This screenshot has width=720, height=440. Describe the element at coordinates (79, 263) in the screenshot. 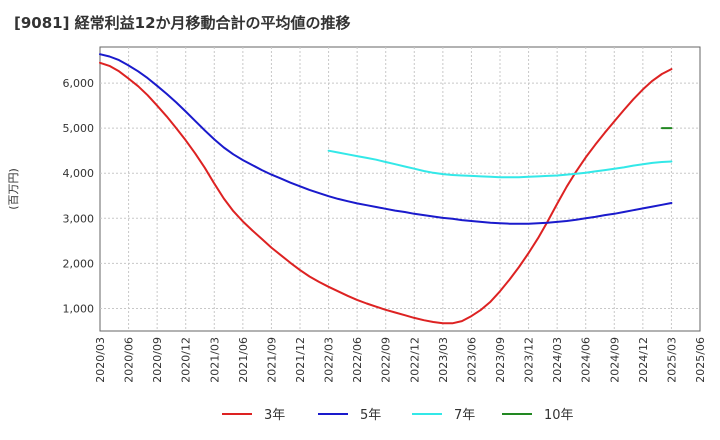

I see `y-tick-label: 2,000` at that location.